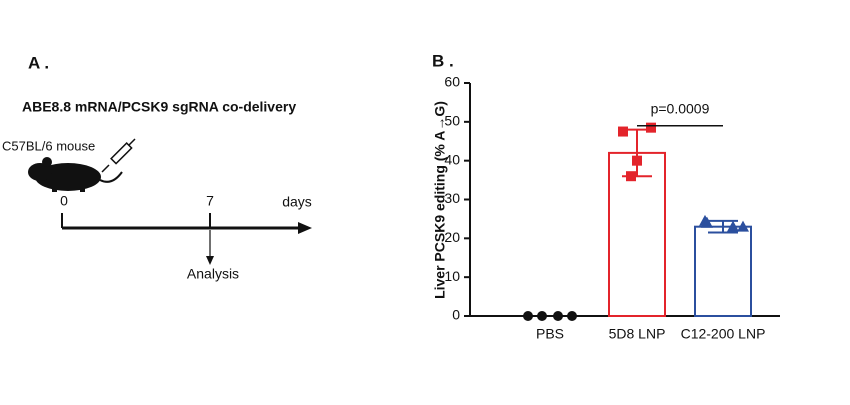  Describe the element at coordinates (452, 237) in the screenshot. I see `y-tick-label: 20` at that location.